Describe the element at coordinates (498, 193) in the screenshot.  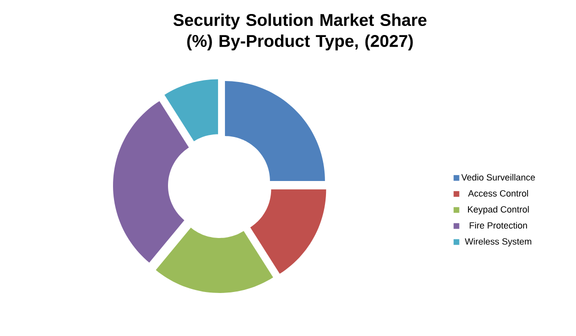
I see `legend-label: Access Control` at that location.